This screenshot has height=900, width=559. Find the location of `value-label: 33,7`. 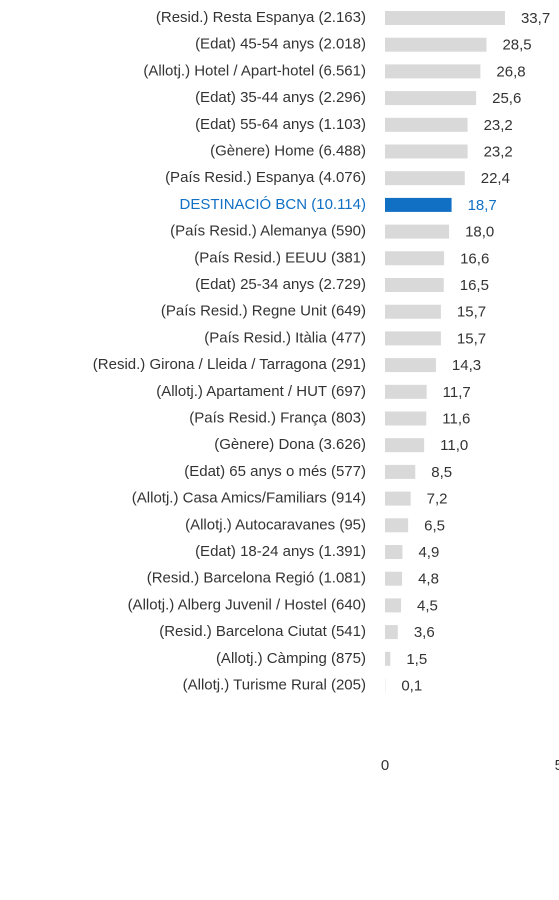

value-label: 33,7 is located at coordinates (535, 18).